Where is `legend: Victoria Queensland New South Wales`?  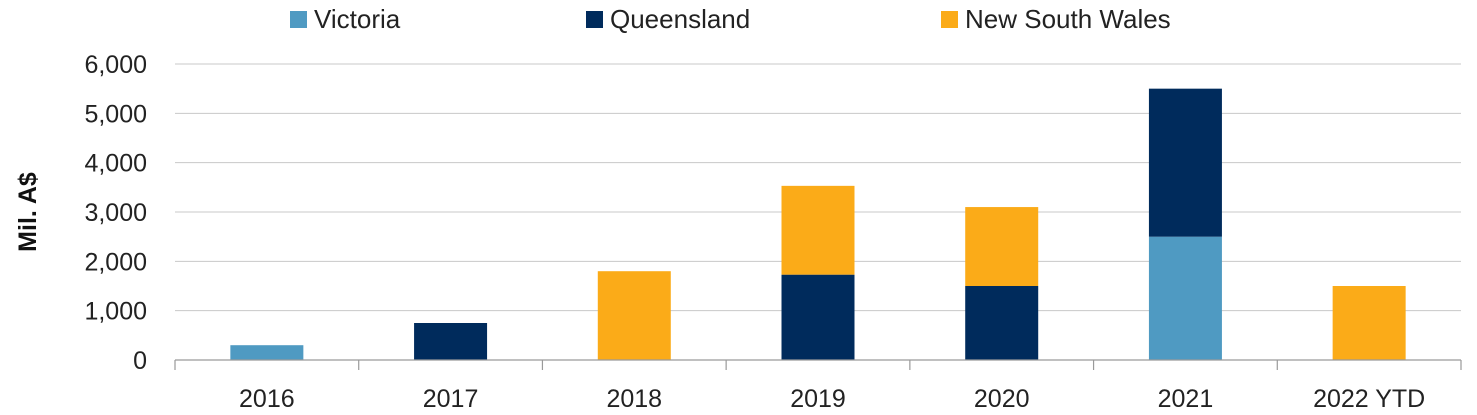 legend: Victoria Queensland New South Wales is located at coordinates (730, 19).